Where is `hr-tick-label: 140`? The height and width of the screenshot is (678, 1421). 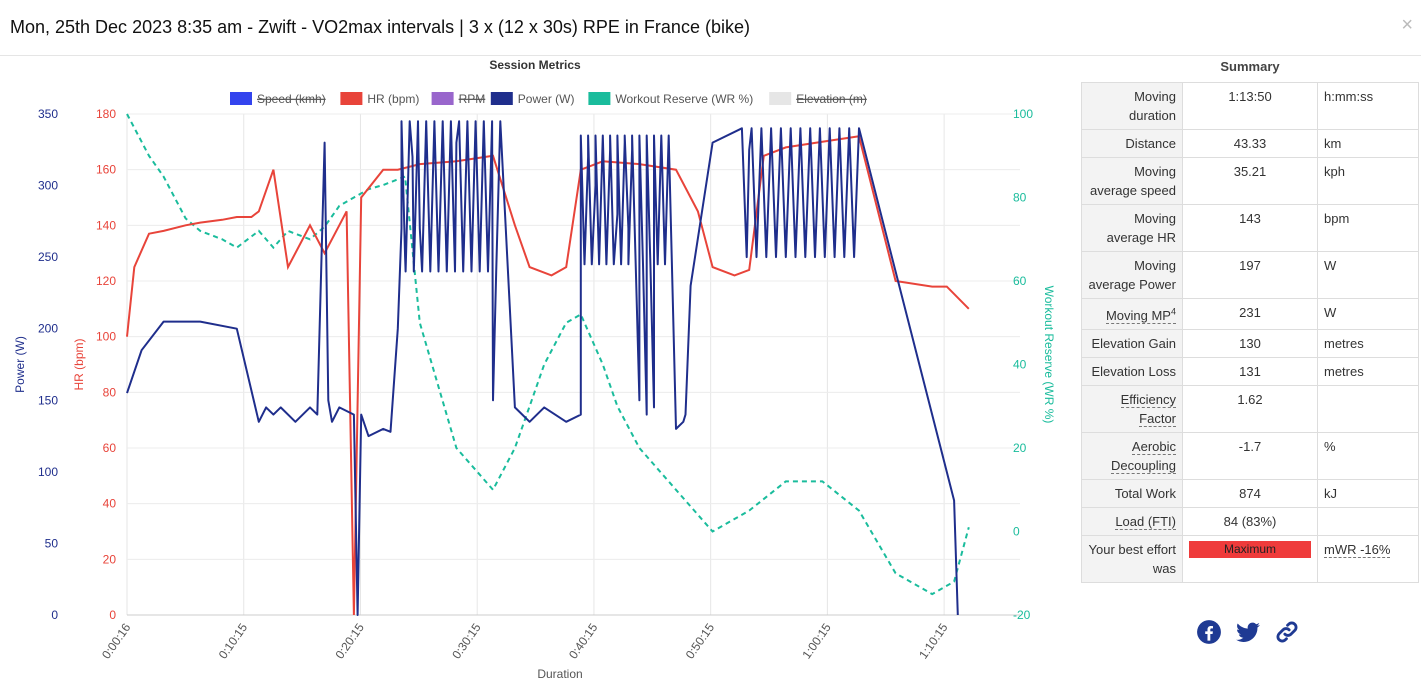
hr-tick-label: 140 is located at coordinates (106, 225).